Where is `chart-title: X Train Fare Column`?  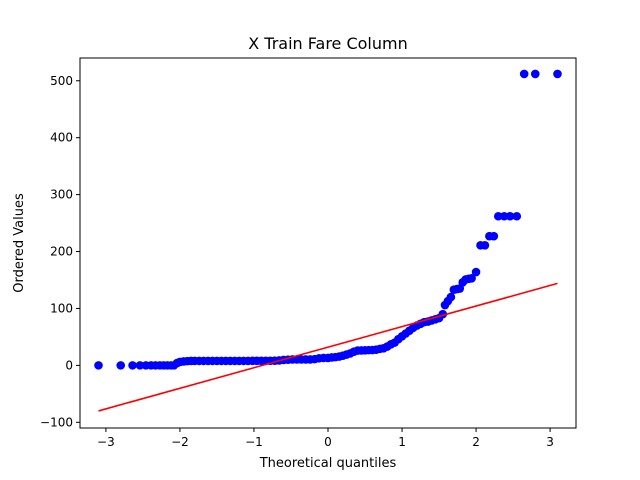
chart-title: X Train Fare Column is located at coordinates (328, 43).